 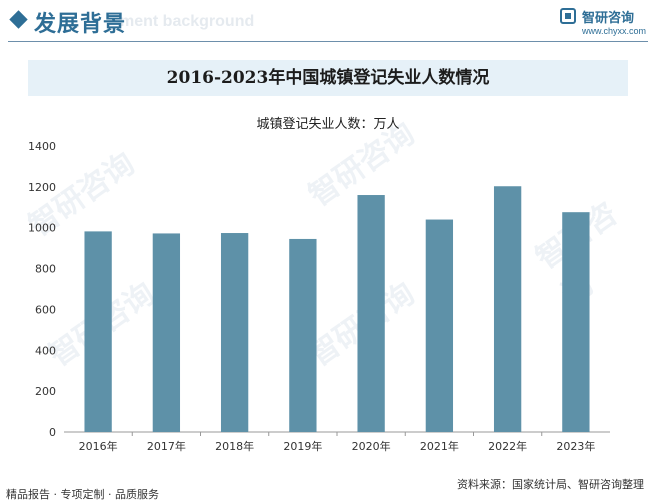 I want to click on x-tick-label: 2017年, so click(x=166, y=446).